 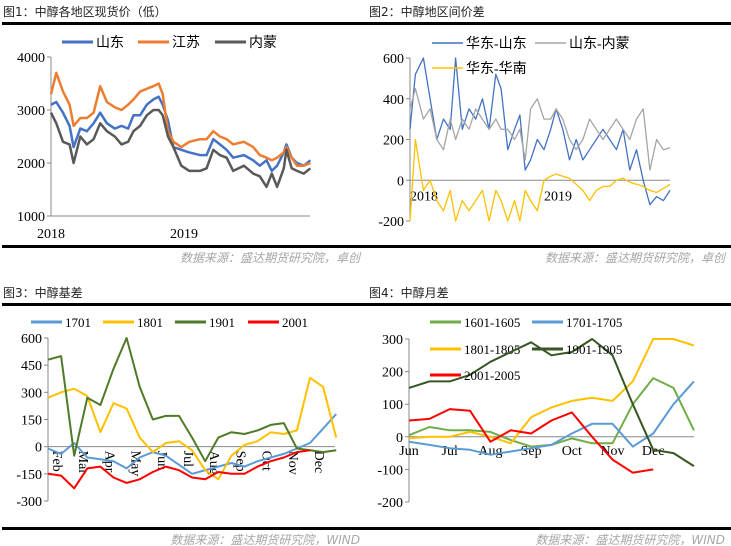 I want to click on legend-label: 1601-1605, so click(x=492, y=322).